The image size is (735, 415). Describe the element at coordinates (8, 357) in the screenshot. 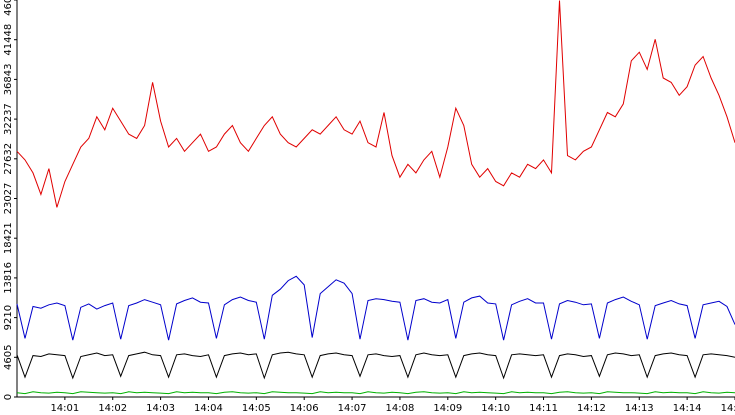

I see `y-tick-label: 4605` at that location.